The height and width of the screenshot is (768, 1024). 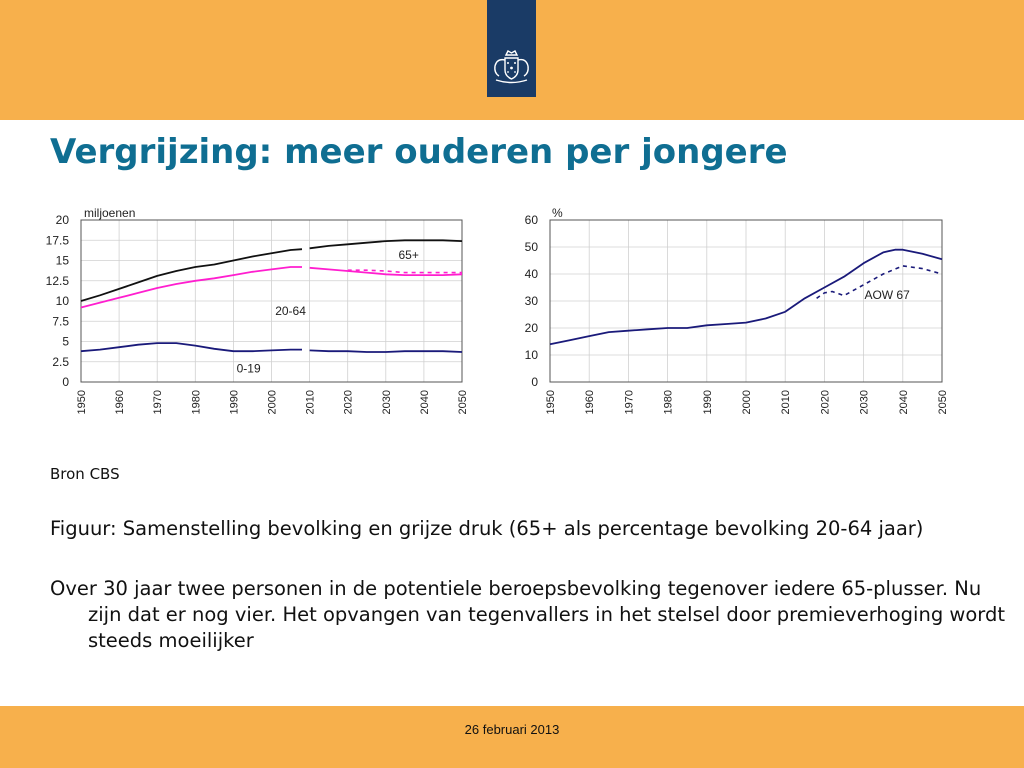 I want to click on y-tick-label: 7.5, so click(x=60, y=321).